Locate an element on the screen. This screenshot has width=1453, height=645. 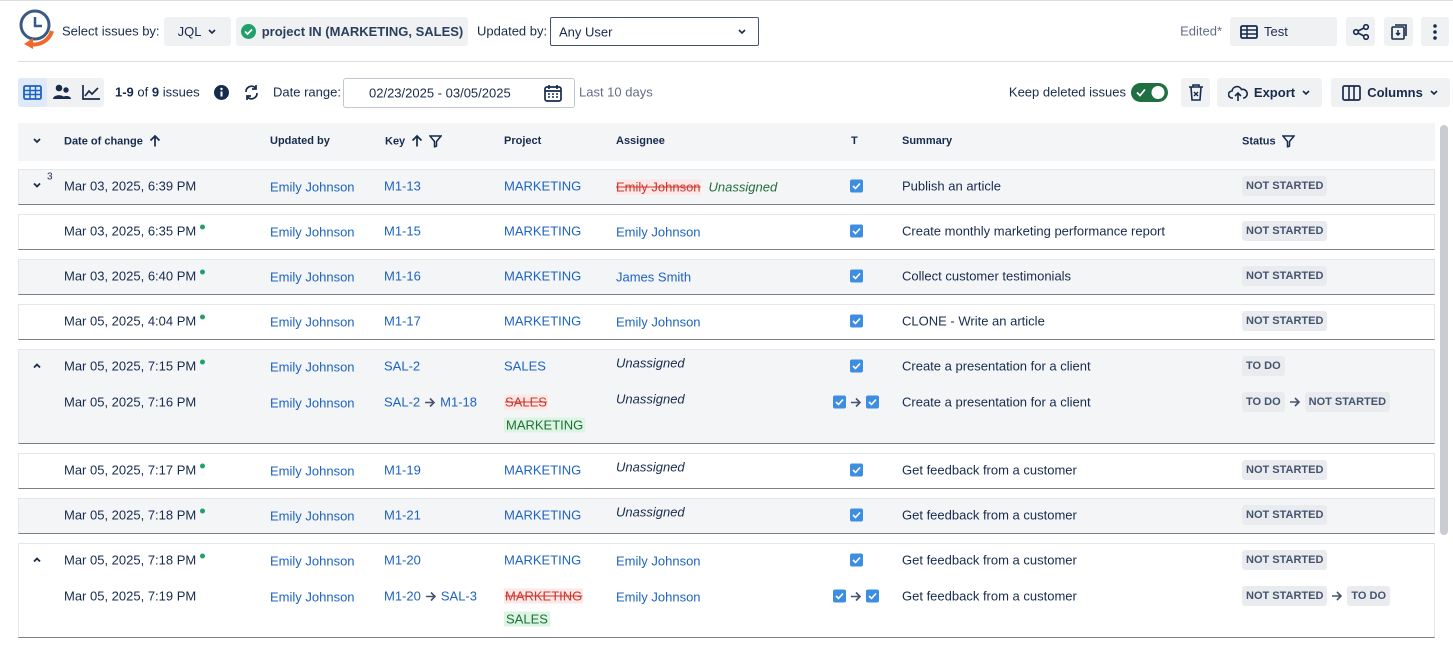
column-header: Date of change is located at coordinates (112, 141).